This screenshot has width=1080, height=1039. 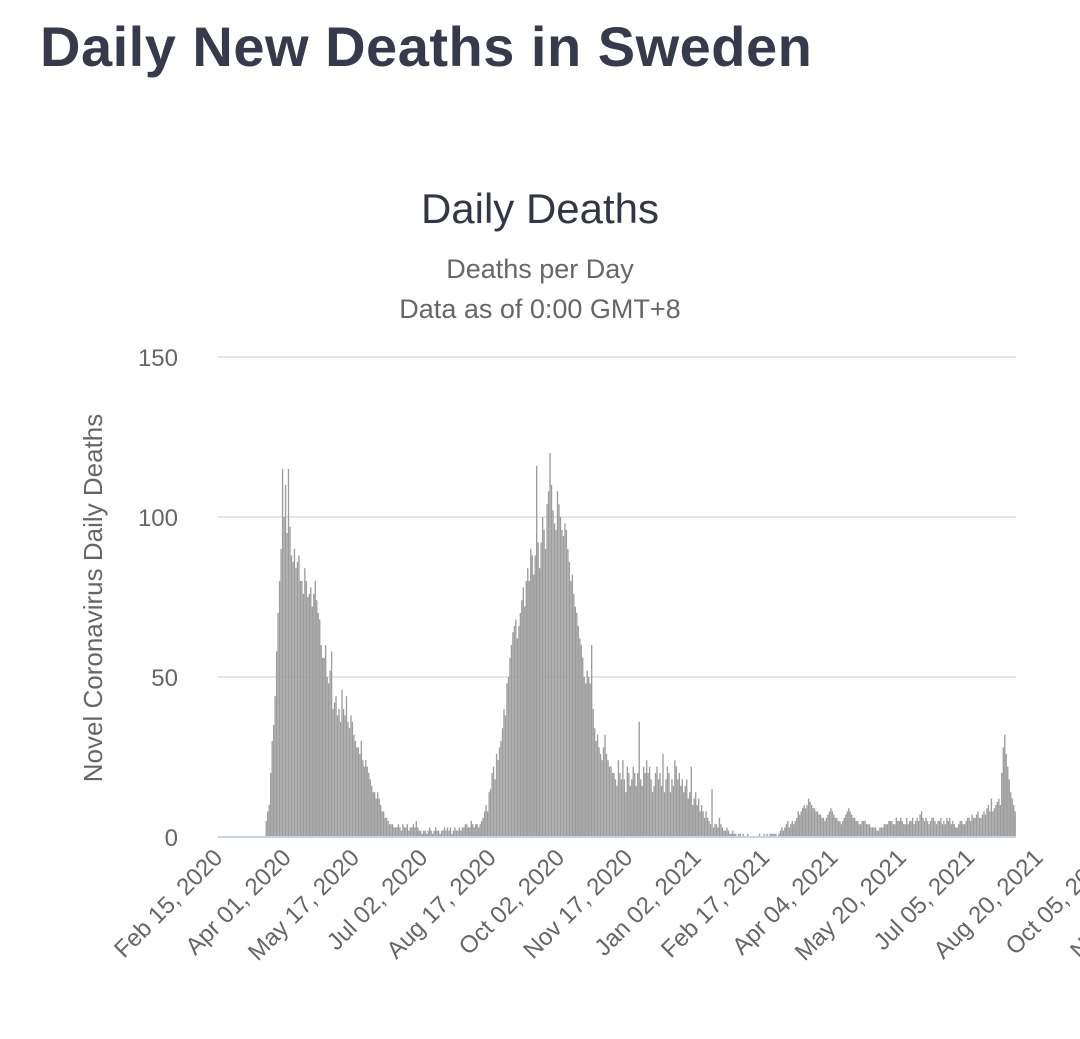 What do you see at coordinates (426, 46) in the screenshot?
I see `page-title: Daily New Deaths in Sweden` at bounding box center [426, 46].